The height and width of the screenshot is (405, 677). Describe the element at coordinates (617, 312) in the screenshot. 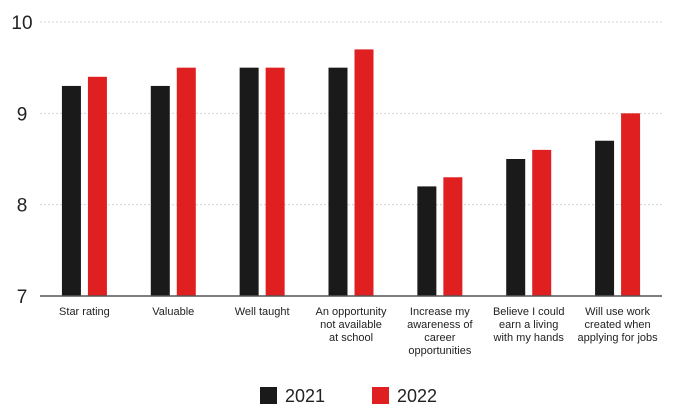

I see `x-category-label-line: Will use work` at that location.